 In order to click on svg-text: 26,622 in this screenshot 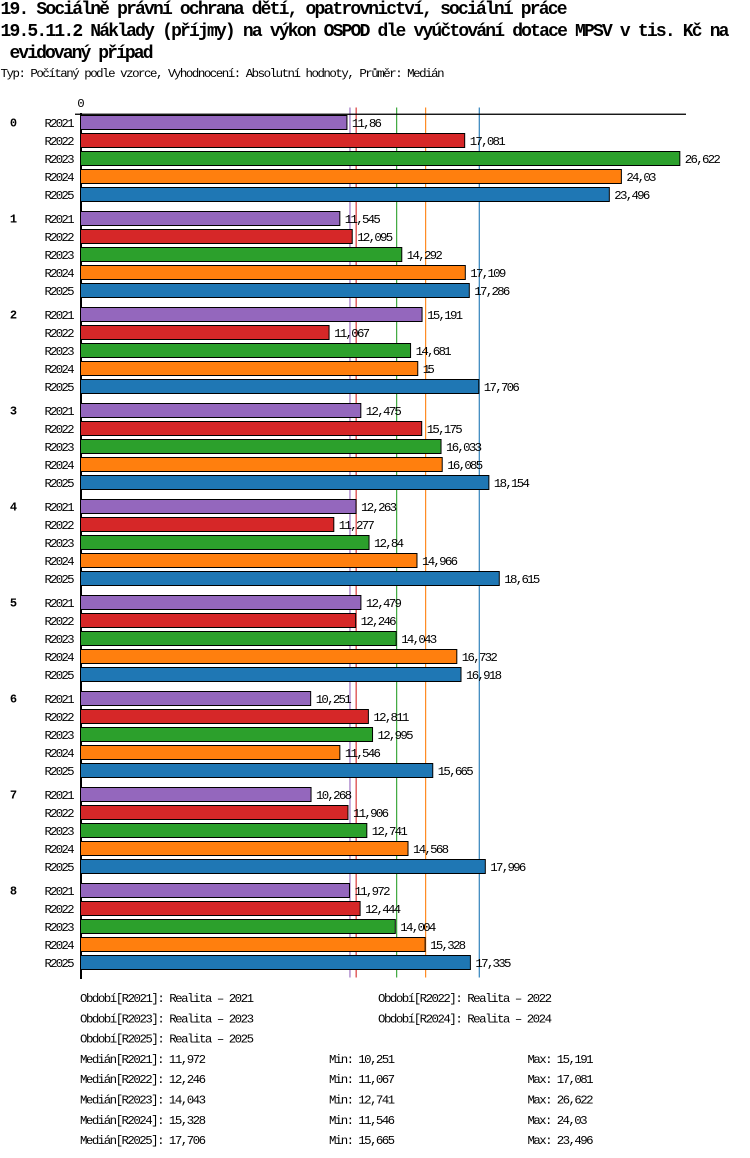, I will do `click(703, 160)`.